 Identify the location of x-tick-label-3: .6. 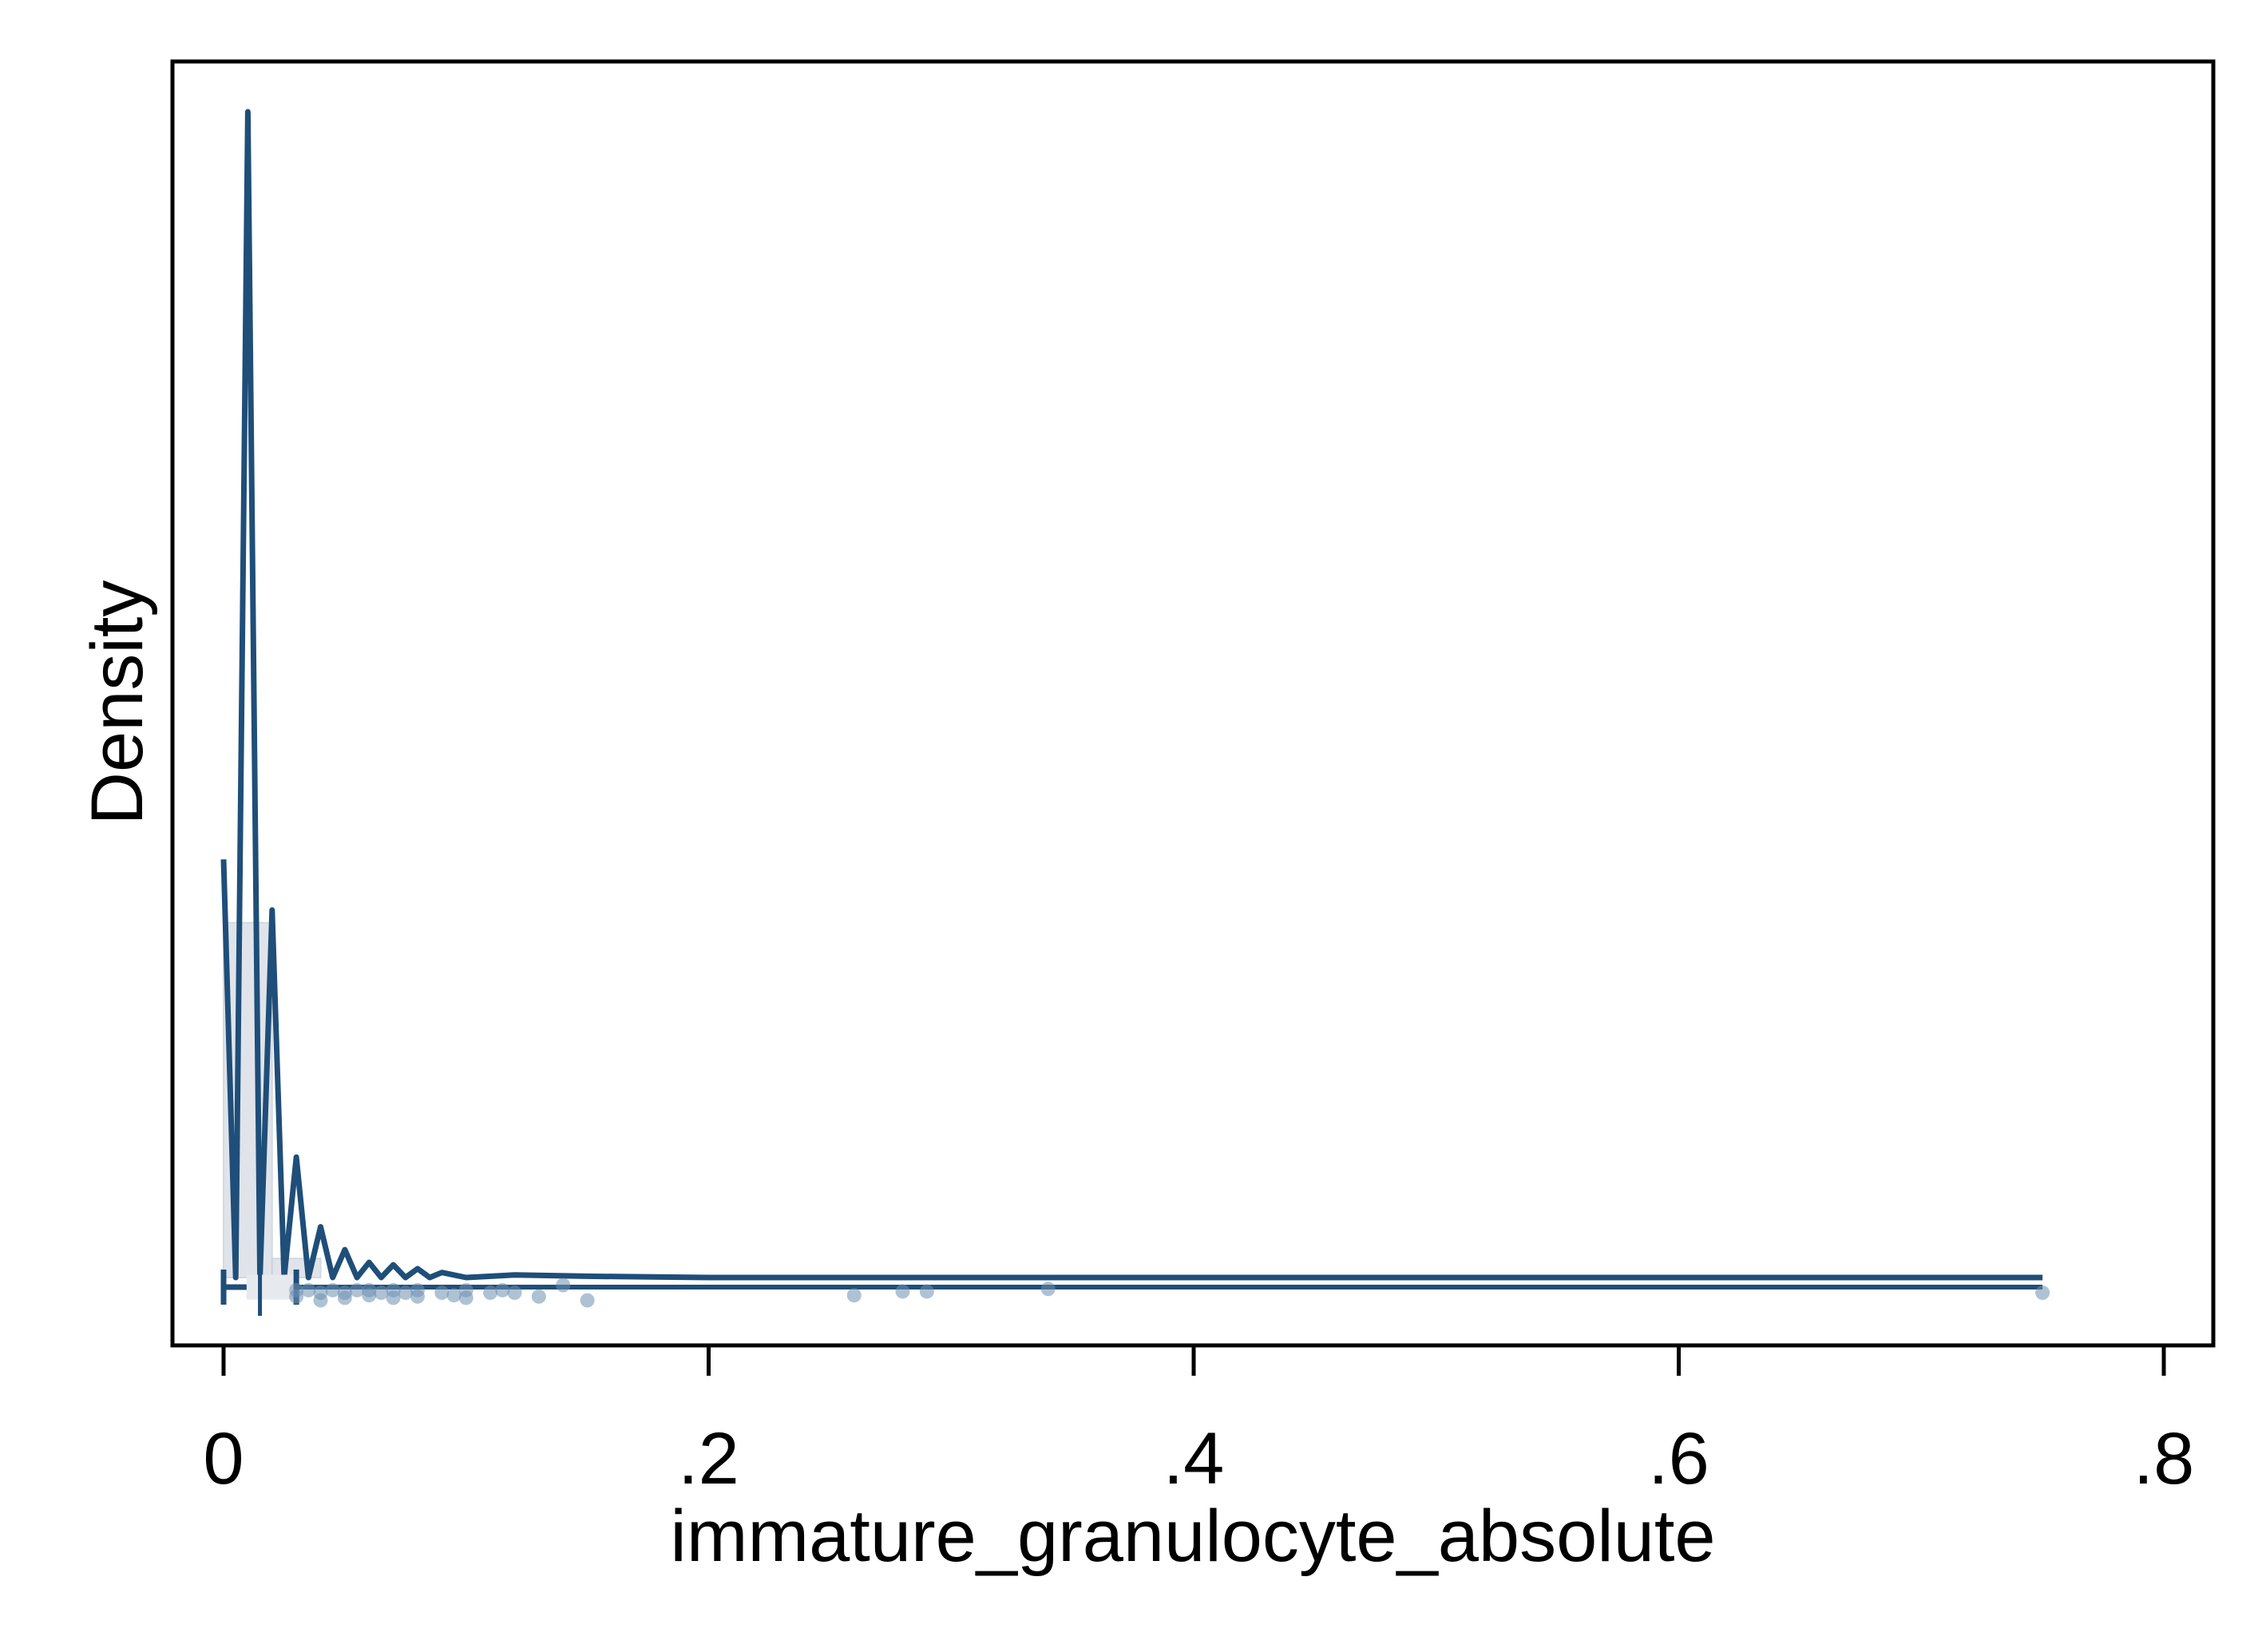
(1678, 1458).